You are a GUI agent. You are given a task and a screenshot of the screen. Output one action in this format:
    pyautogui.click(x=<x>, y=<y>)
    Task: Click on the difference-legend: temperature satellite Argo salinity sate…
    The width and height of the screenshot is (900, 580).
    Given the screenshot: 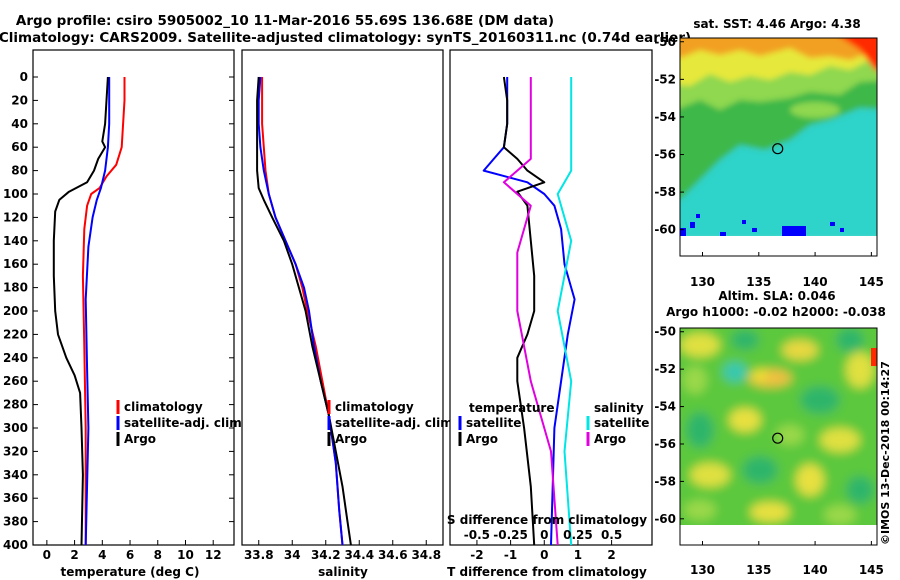 What is the action you would take?
    pyautogui.click(x=553, y=423)
    